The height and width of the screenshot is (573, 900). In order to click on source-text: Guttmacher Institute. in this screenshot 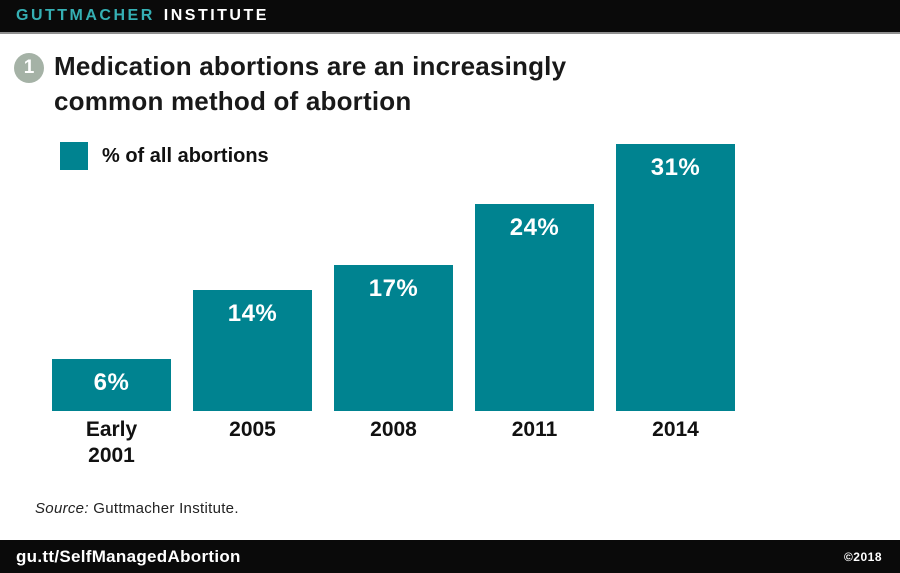, I will do `click(163, 508)`.